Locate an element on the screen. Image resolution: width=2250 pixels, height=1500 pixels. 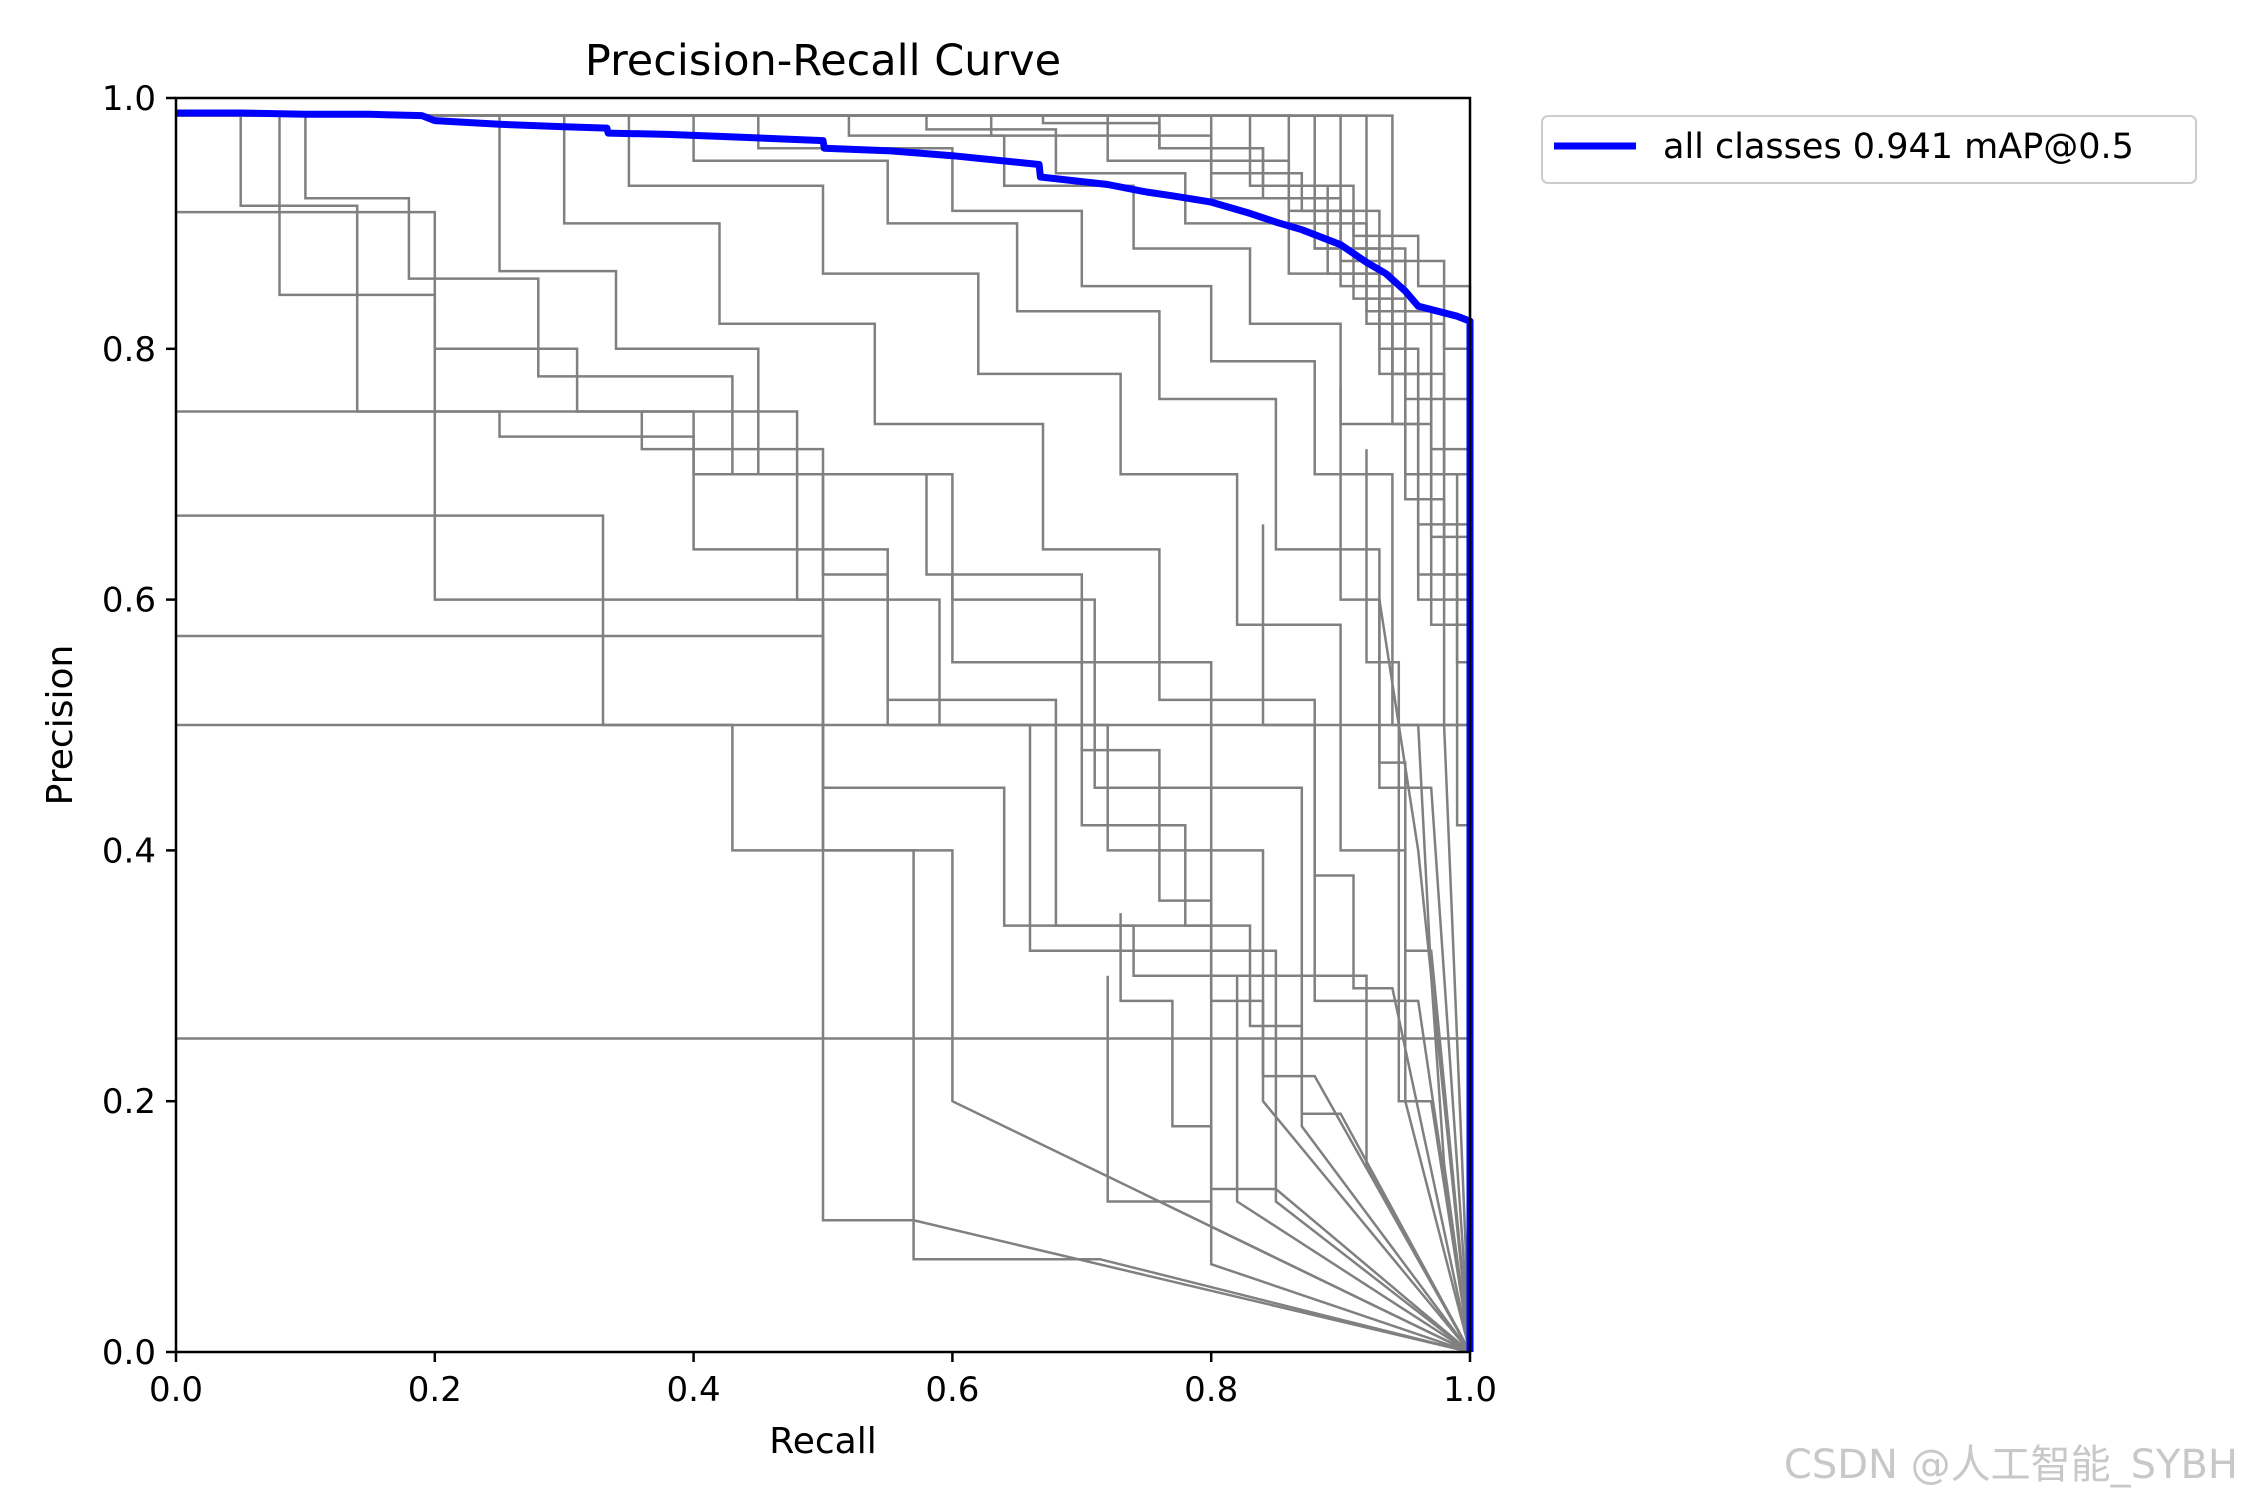
x-tick-label: 0.0 is located at coordinates (176, 1390).